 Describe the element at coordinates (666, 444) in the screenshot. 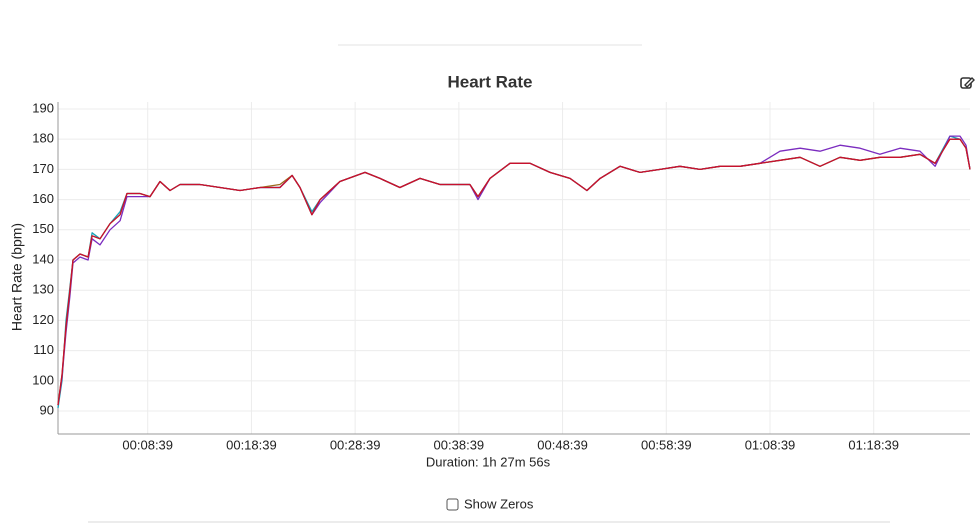

I see `x-tick-label: 00:58:39` at that location.